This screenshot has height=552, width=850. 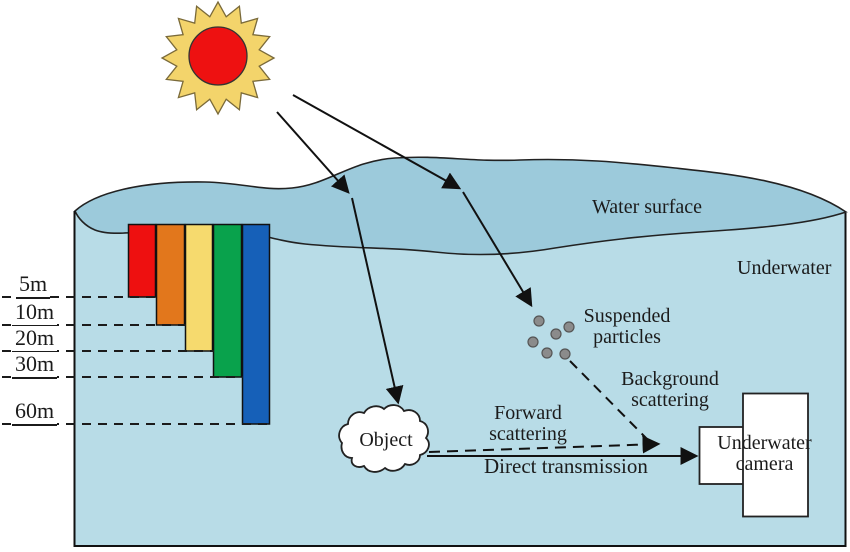 What do you see at coordinates (670, 389) in the screenshot?
I see `background-scattering-label: Background scattering` at bounding box center [670, 389].